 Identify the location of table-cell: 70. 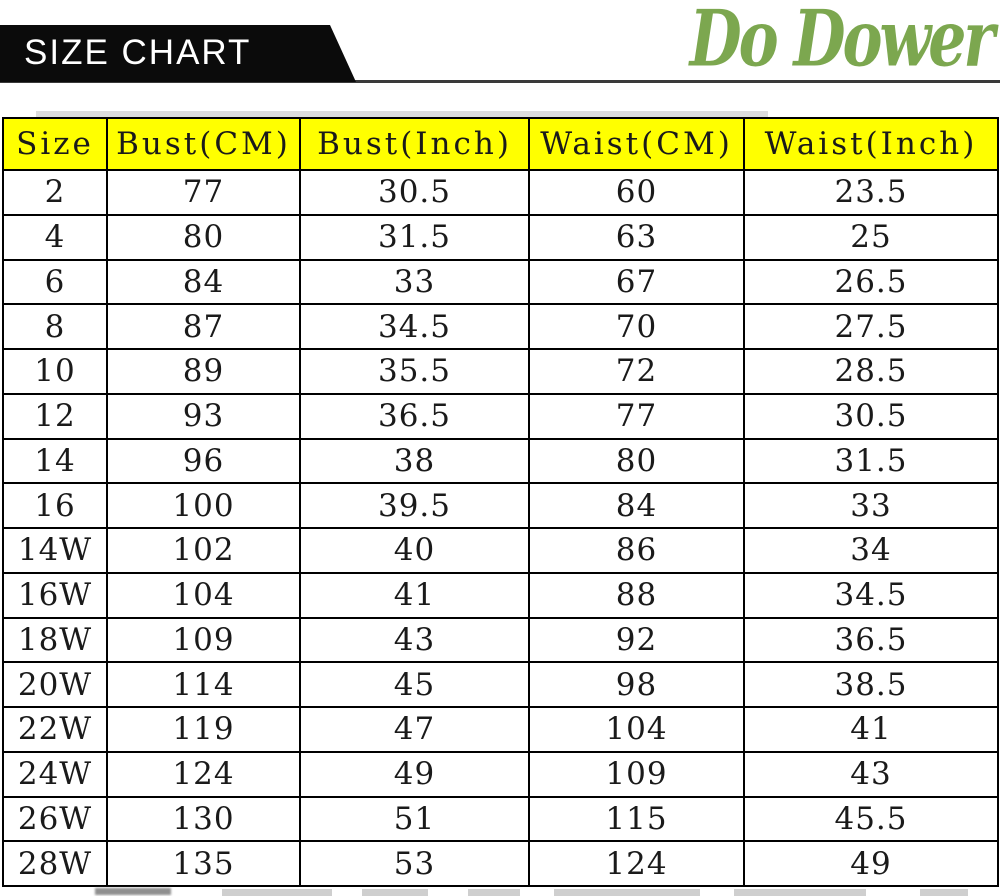
(636, 326).